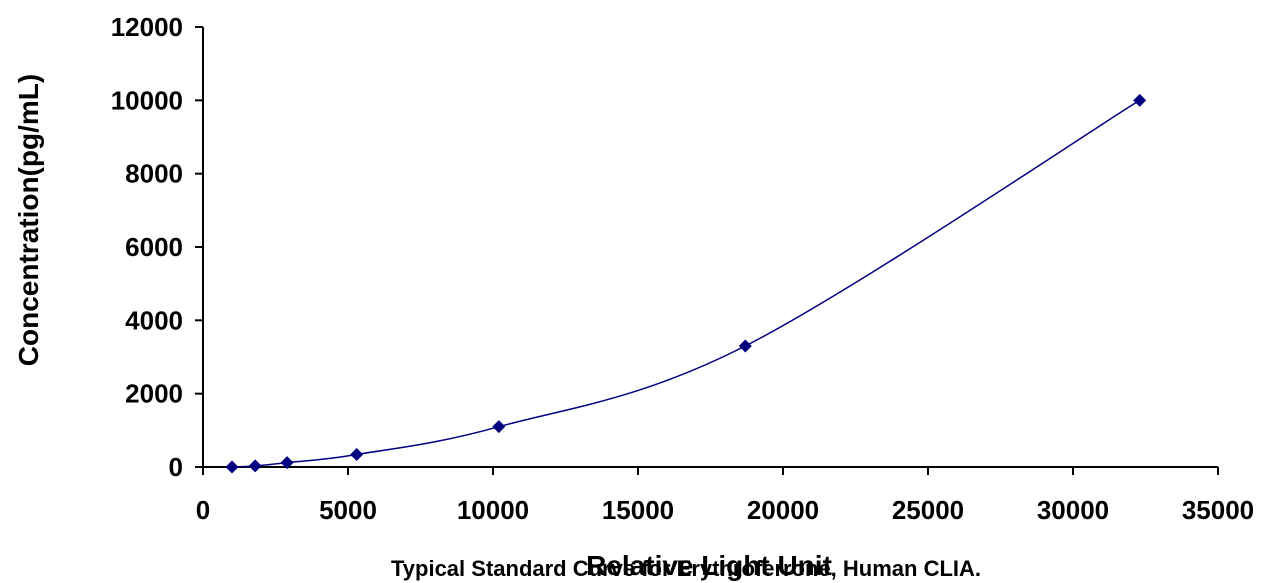 This screenshot has width=1276, height=583. What do you see at coordinates (147, 100) in the screenshot?
I see `y-tick-label: 10000` at bounding box center [147, 100].